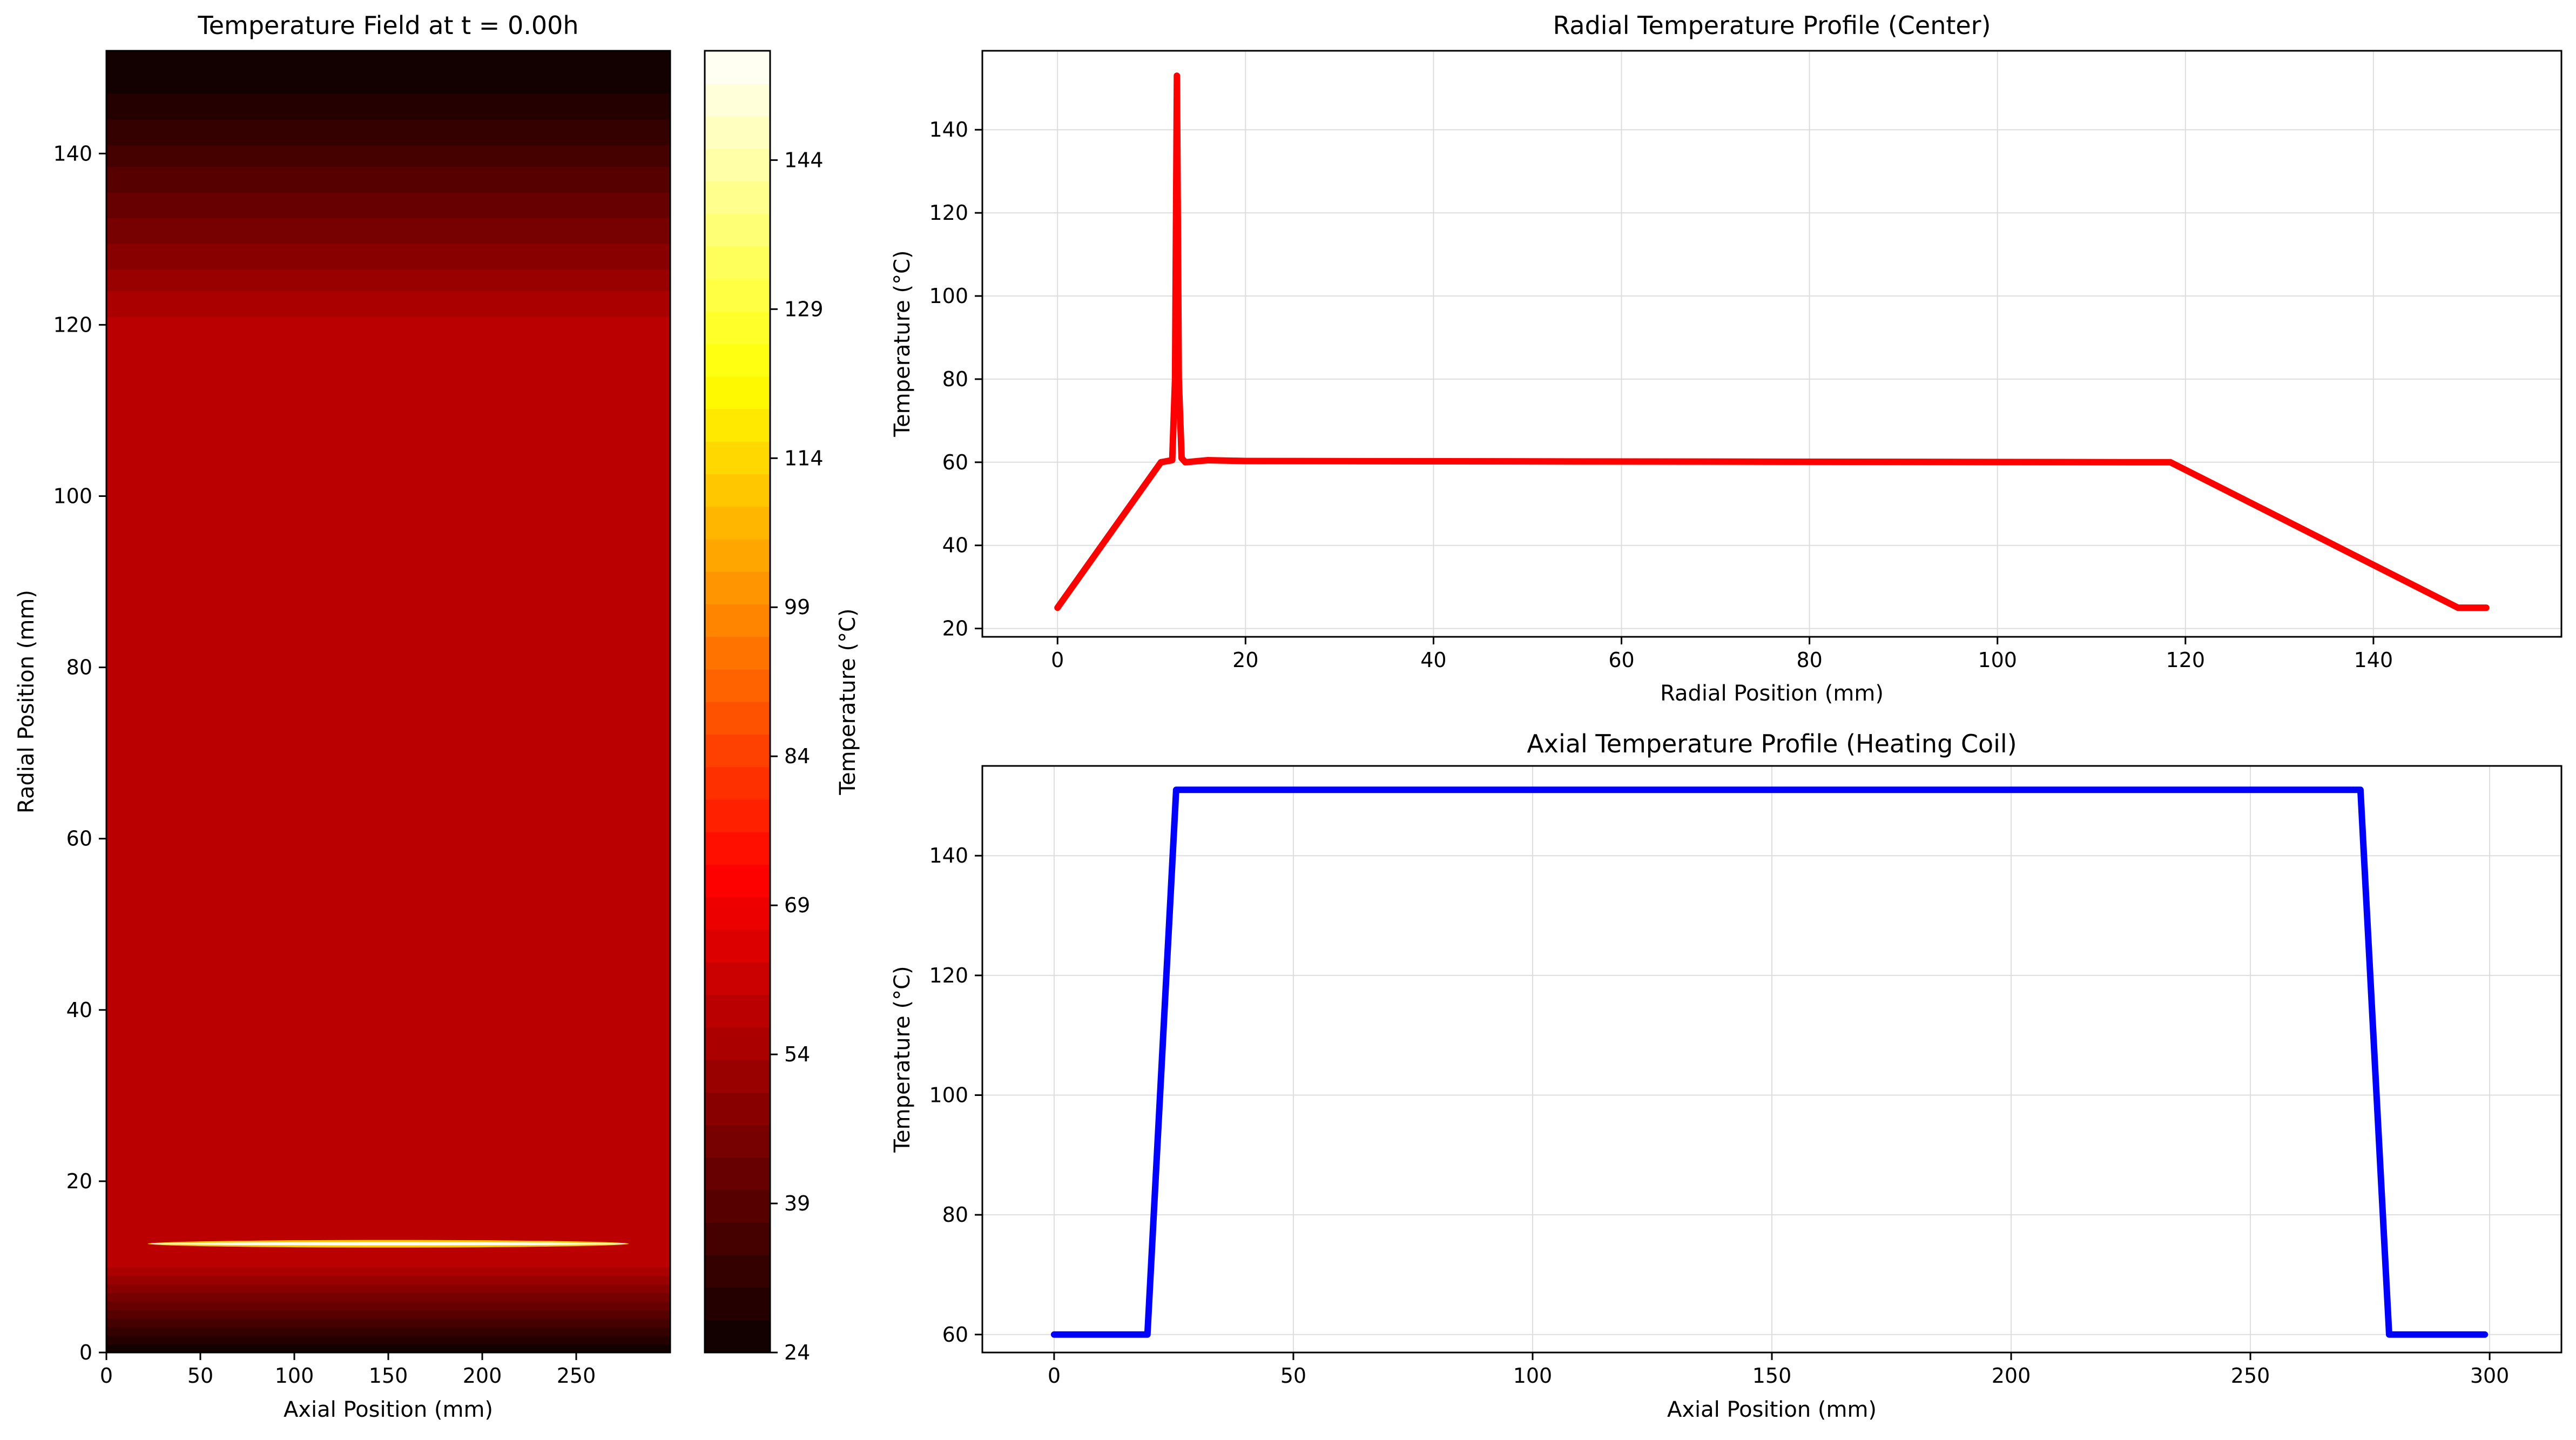 Image resolution: width=2576 pixels, height=1440 pixels. What do you see at coordinates (79, 839) in the screenshot?
I see `heatmap-y-tick-label: 60` at bounding box center [79, 839].